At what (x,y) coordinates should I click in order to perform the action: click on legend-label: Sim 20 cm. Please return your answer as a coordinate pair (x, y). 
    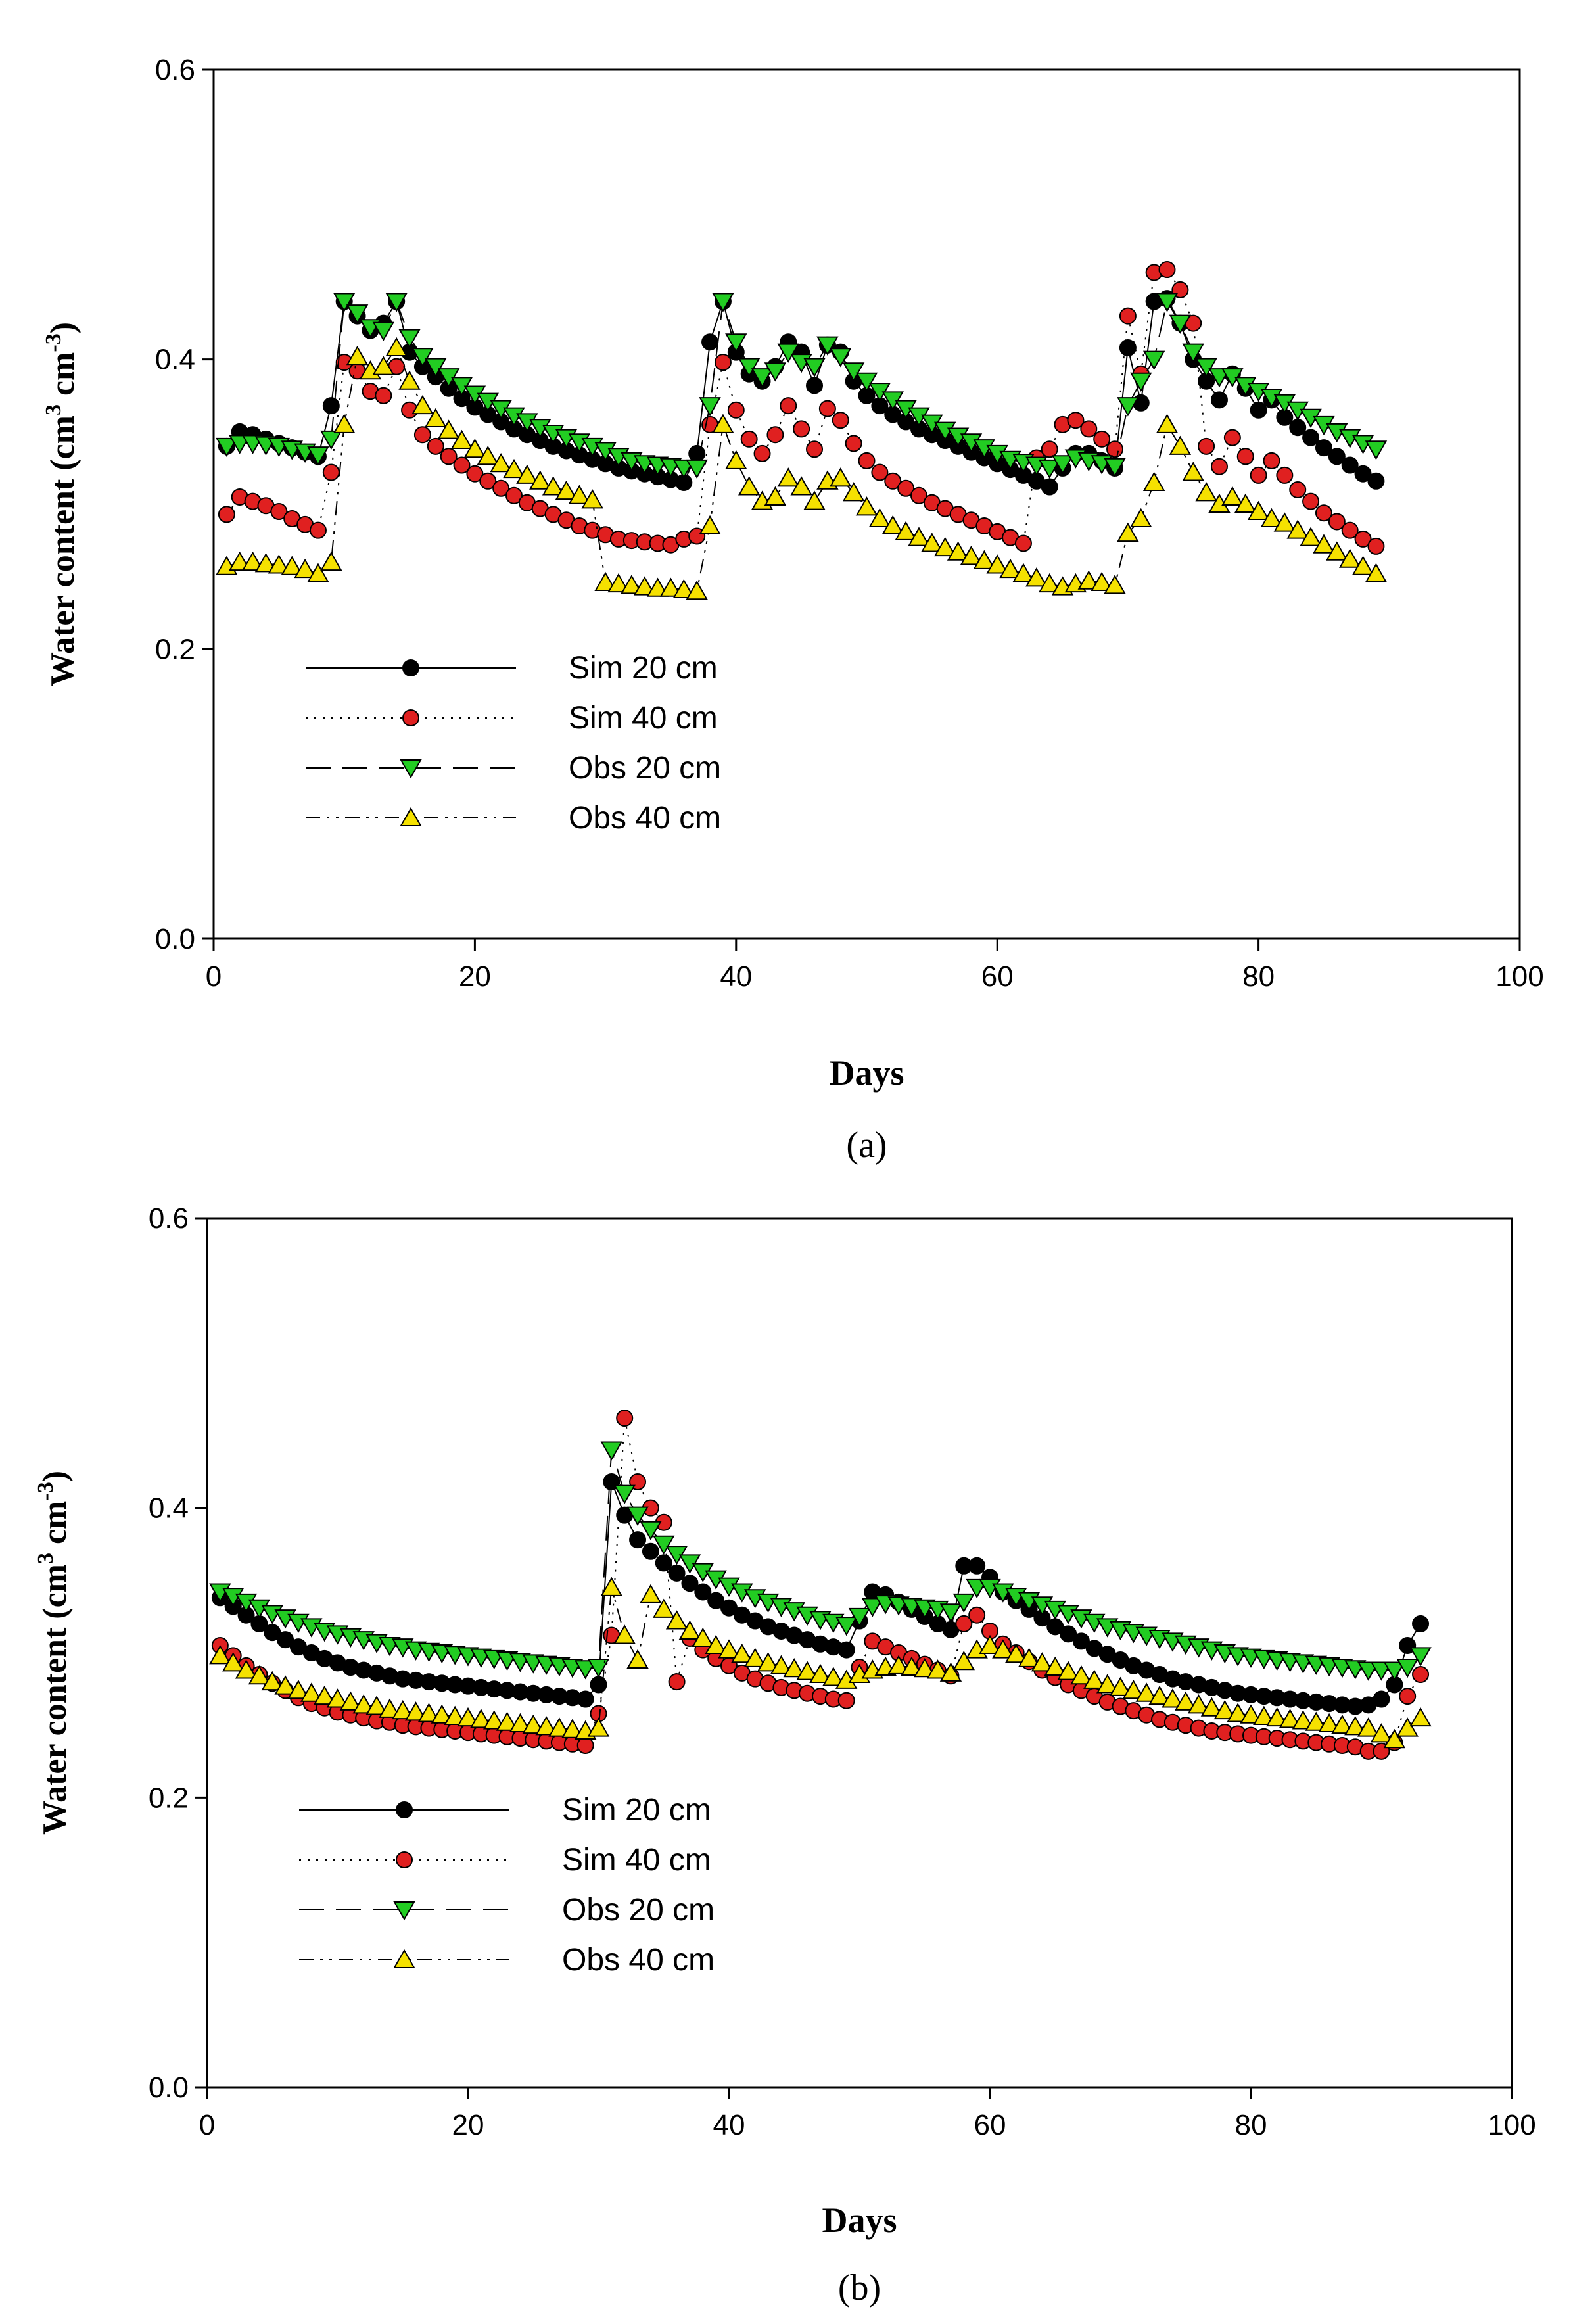
    Looking at the image, I should click on (643, 668).